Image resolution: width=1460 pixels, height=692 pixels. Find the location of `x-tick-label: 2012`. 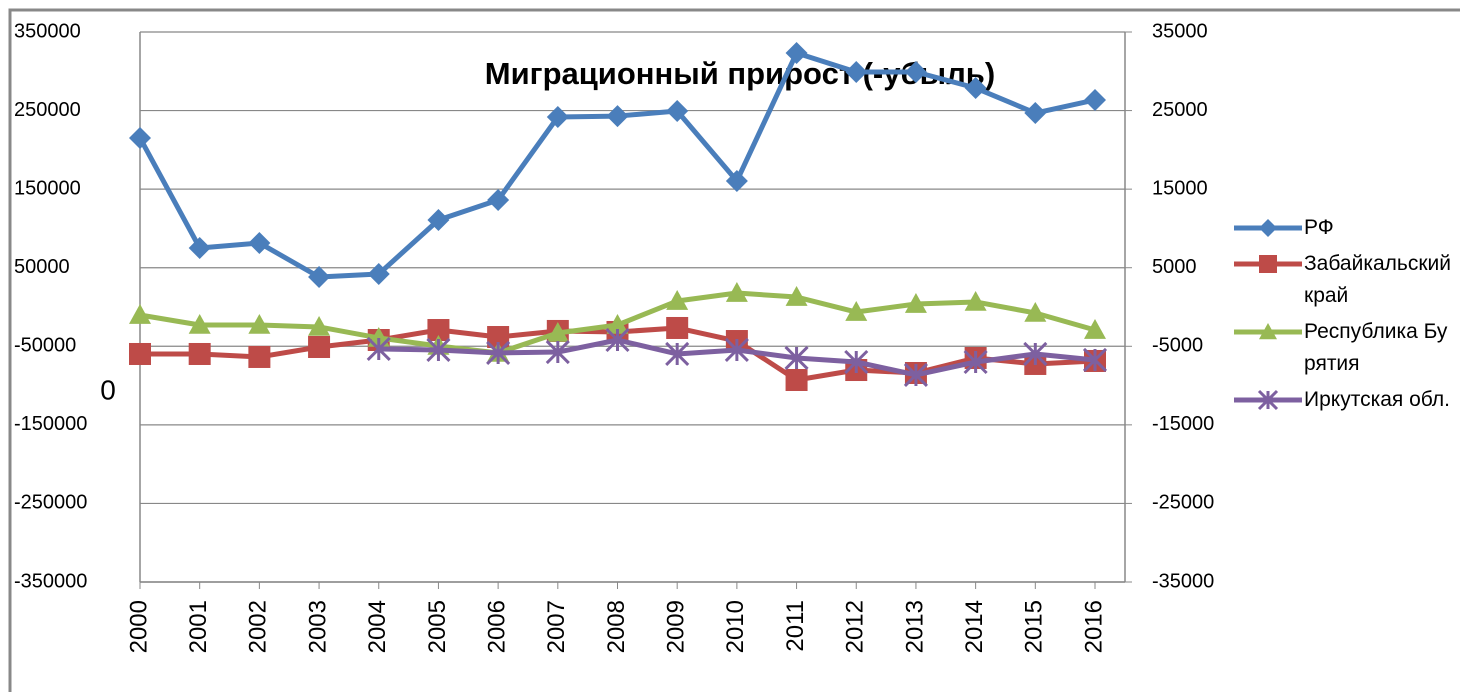

x-tick-label: 2012 is located at coordinates (855, 626).